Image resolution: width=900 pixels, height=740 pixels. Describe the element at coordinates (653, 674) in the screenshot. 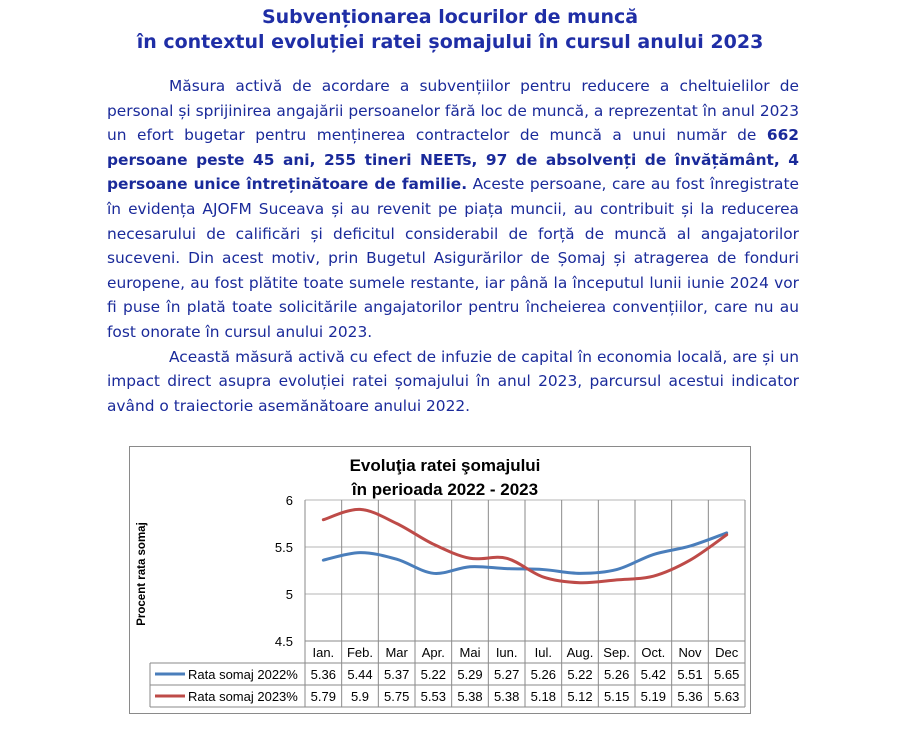

I see `data-label: 5.42` at that location.